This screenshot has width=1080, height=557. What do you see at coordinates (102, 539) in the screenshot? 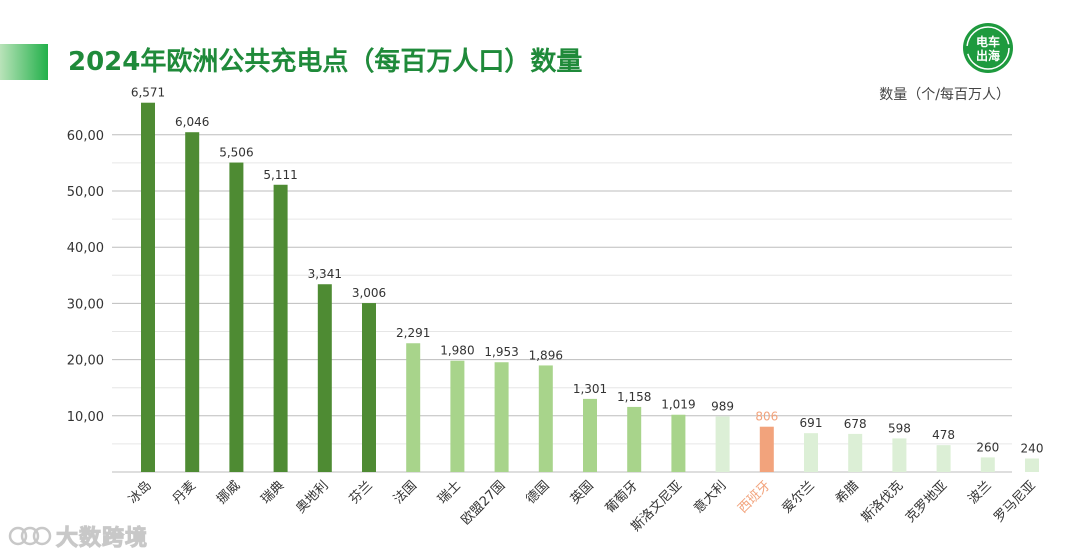
I see `watermark-text: 大数跨境` at bounding box center [102, 539].